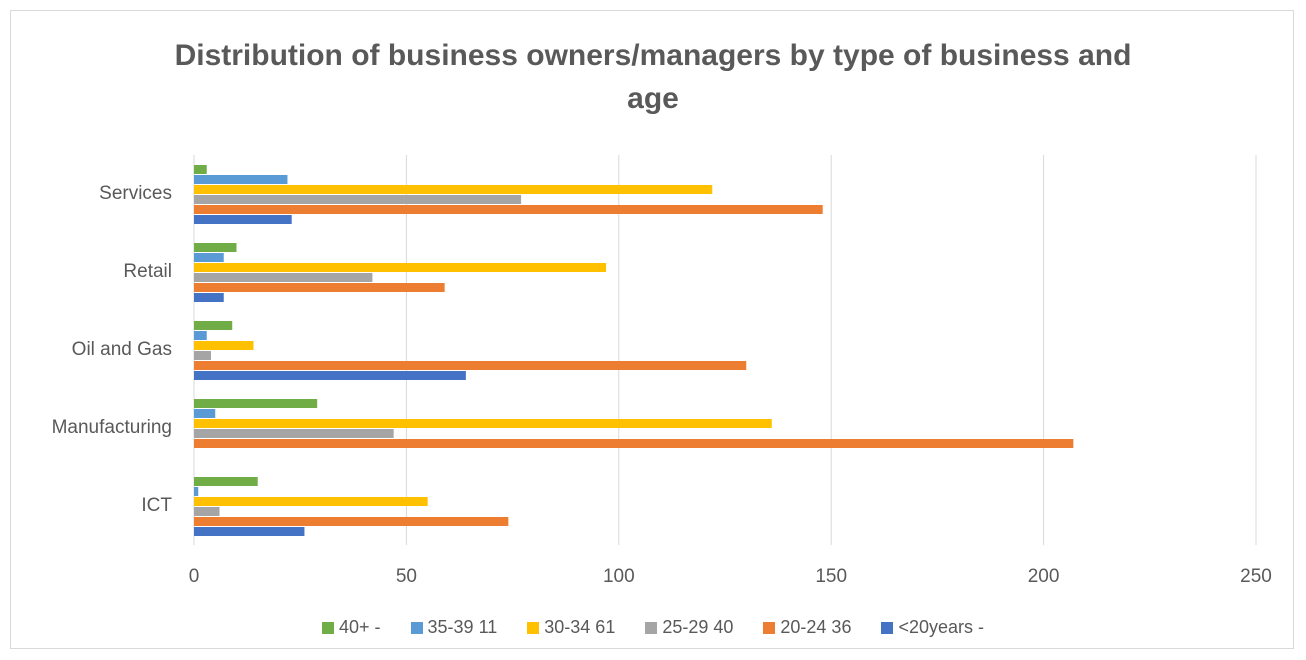 The height and width of the screenshot is (660, 1306). Describe the element at coordinates (462, 627) in the screenshot. I see `legend-label: 35-39 11` at that location.